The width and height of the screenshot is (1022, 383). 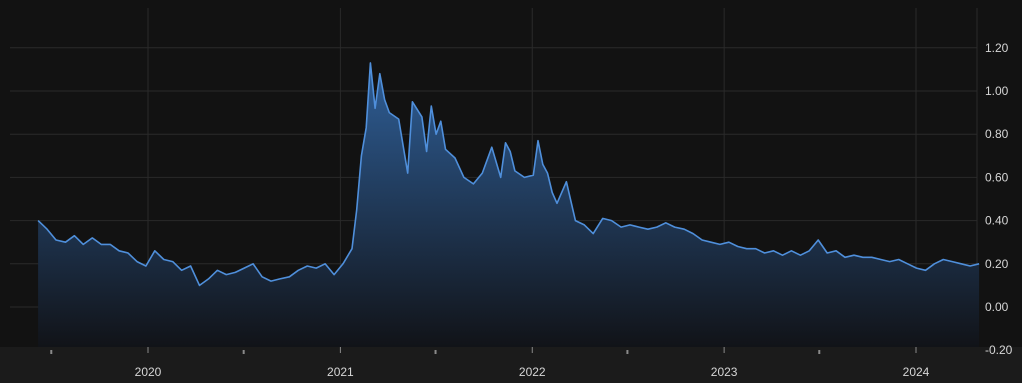 I want to click on x-tick-label: 2023, so click(x=724, y=372).